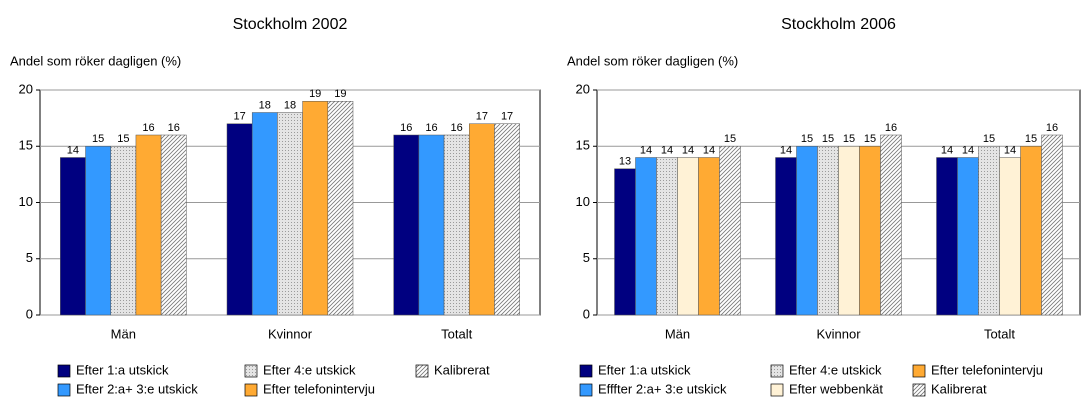  What do you see at coordinates (838, 333) in the screenshot?
I see `x-tick-label: Kvinnor` at bounding box center [838, 333].